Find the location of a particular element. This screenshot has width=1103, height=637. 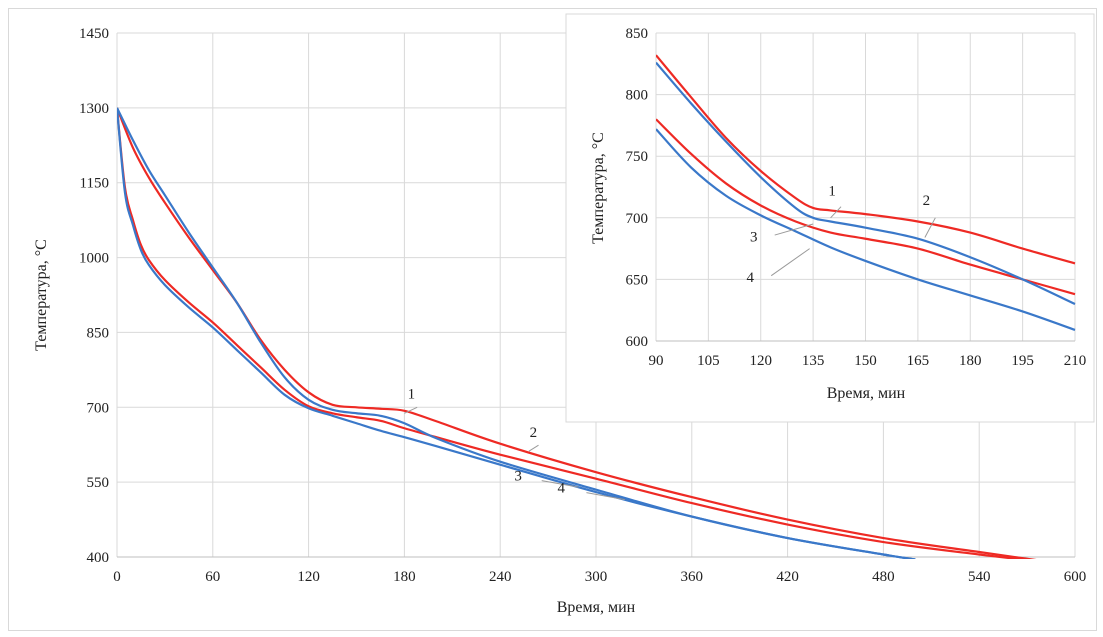

x-tick-label: 165 is located at coordinates (918, 361).